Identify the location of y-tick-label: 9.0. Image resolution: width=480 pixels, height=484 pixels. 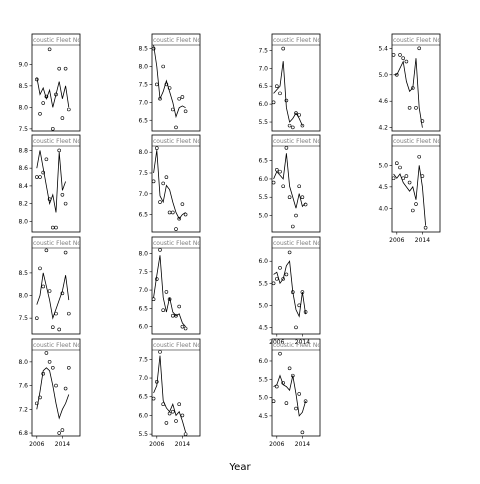
(23, 64).